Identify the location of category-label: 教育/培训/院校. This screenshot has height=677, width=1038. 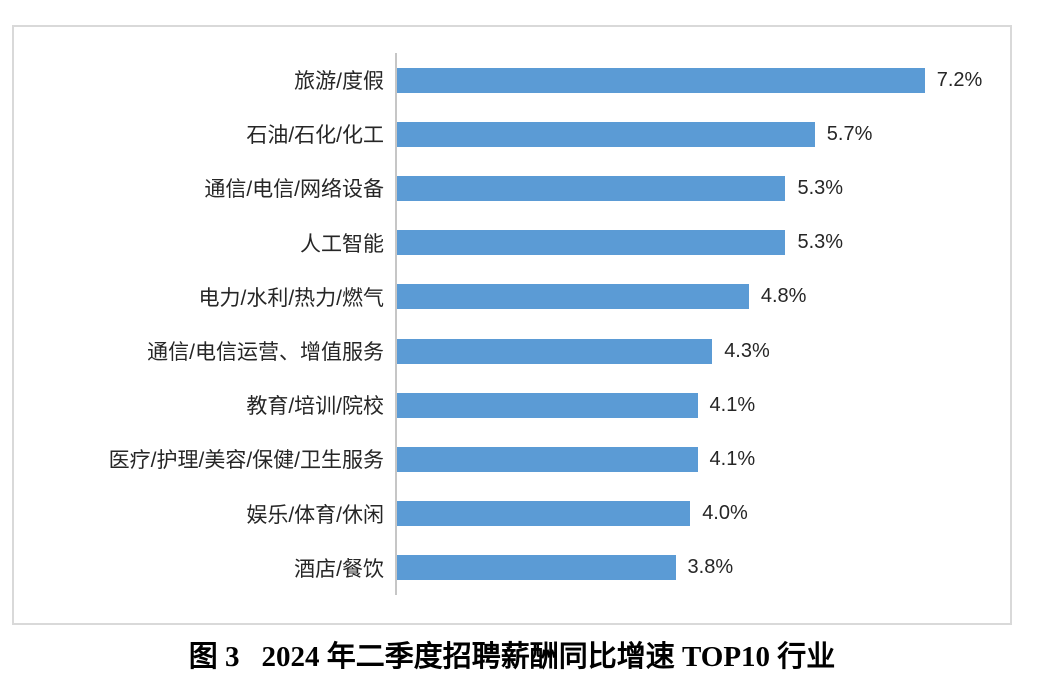
(315, 407).